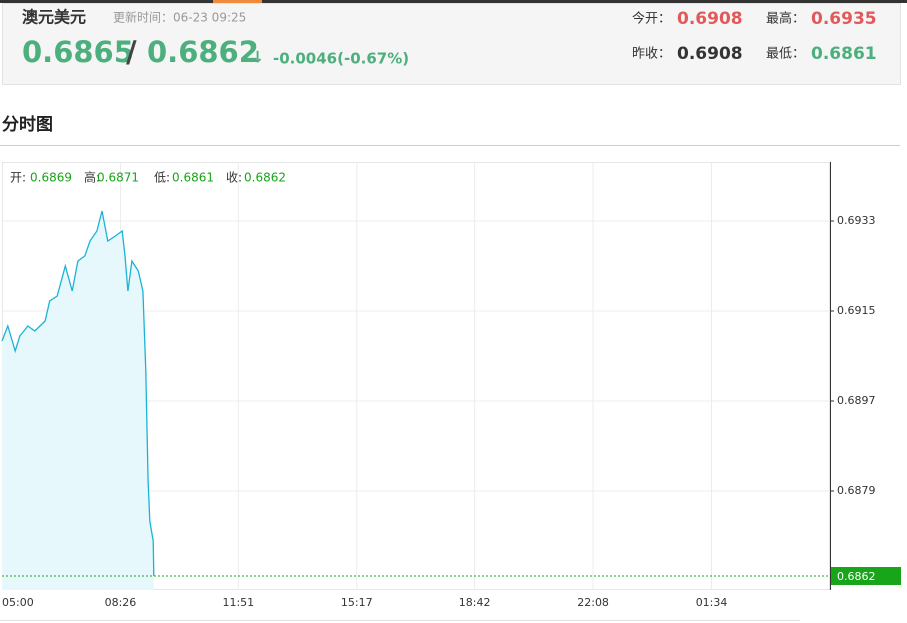  What do you see at coordinates (341, 59) in the screenshot?
I see `change: -0.0046(-0.67%)` at bounding box center [341, 59].